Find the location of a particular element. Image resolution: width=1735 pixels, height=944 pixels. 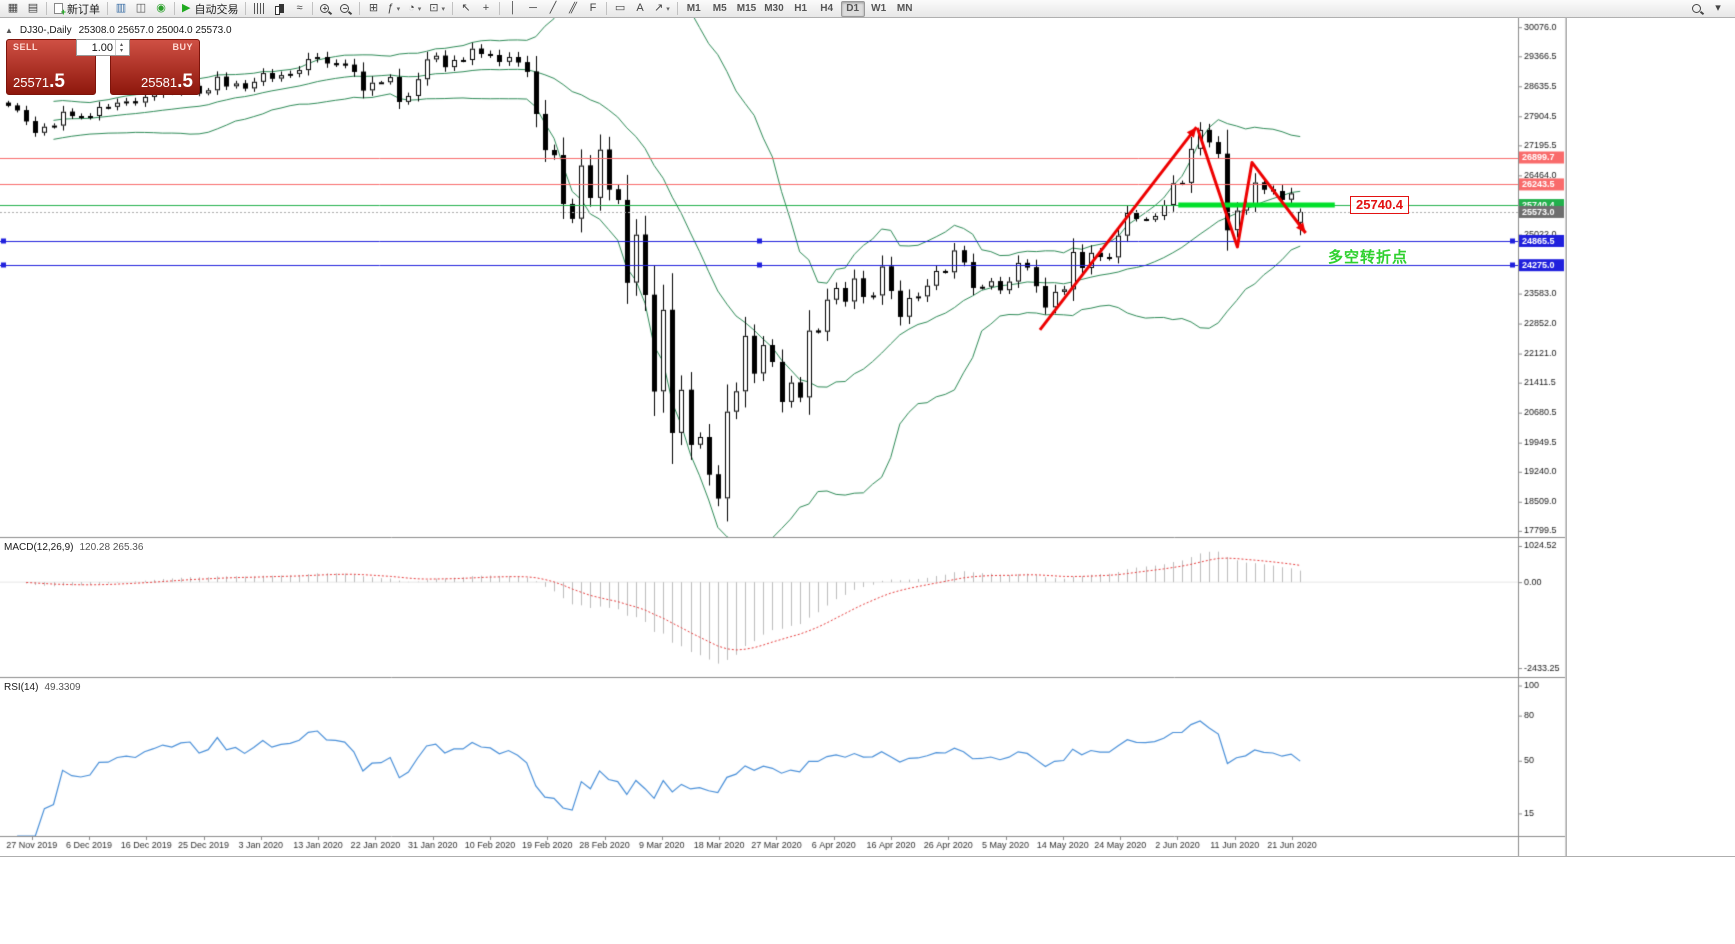

toolbars-menu-icon: ▾ is located at coordinates (1718, 8).